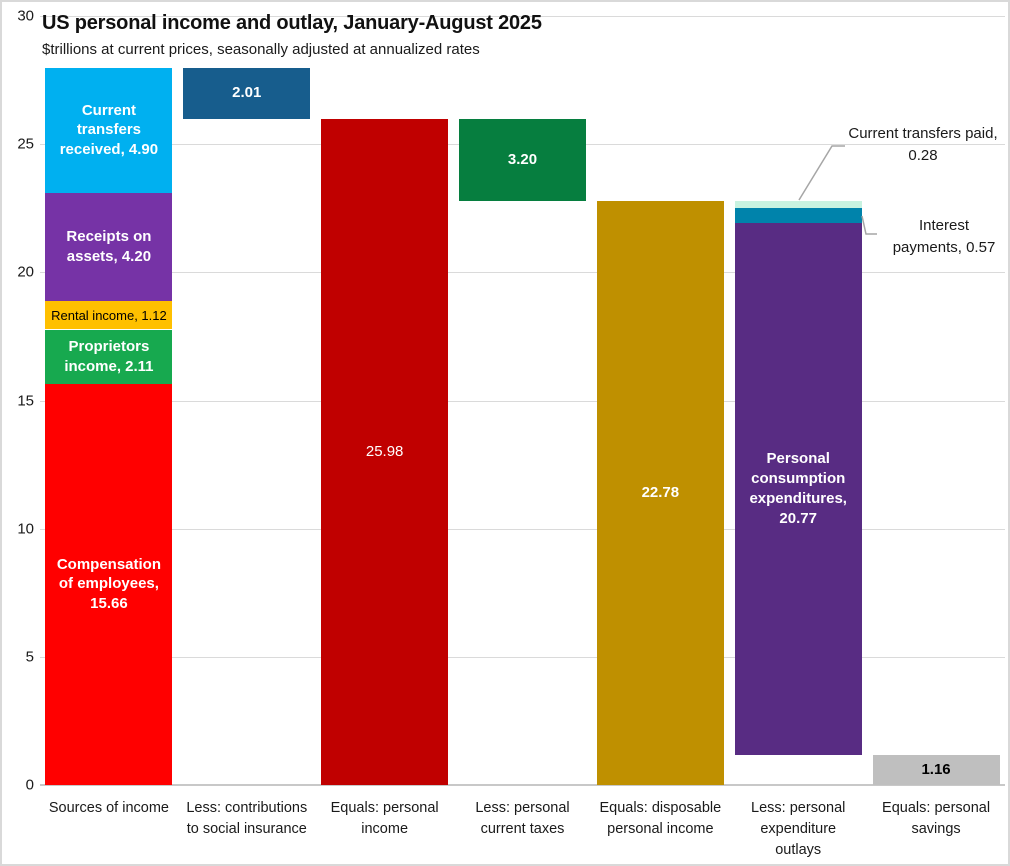 The image size is (1010, 866). I want to click on y-axis-tick-label: 0, so click(29, 785).